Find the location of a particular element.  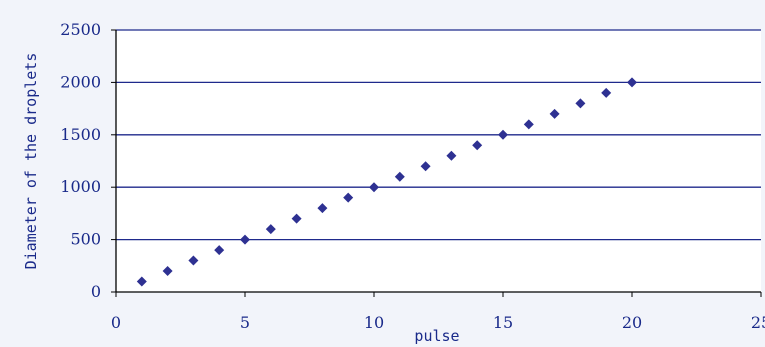

x-tick-label: 15 is located at coordinates (503, 322).